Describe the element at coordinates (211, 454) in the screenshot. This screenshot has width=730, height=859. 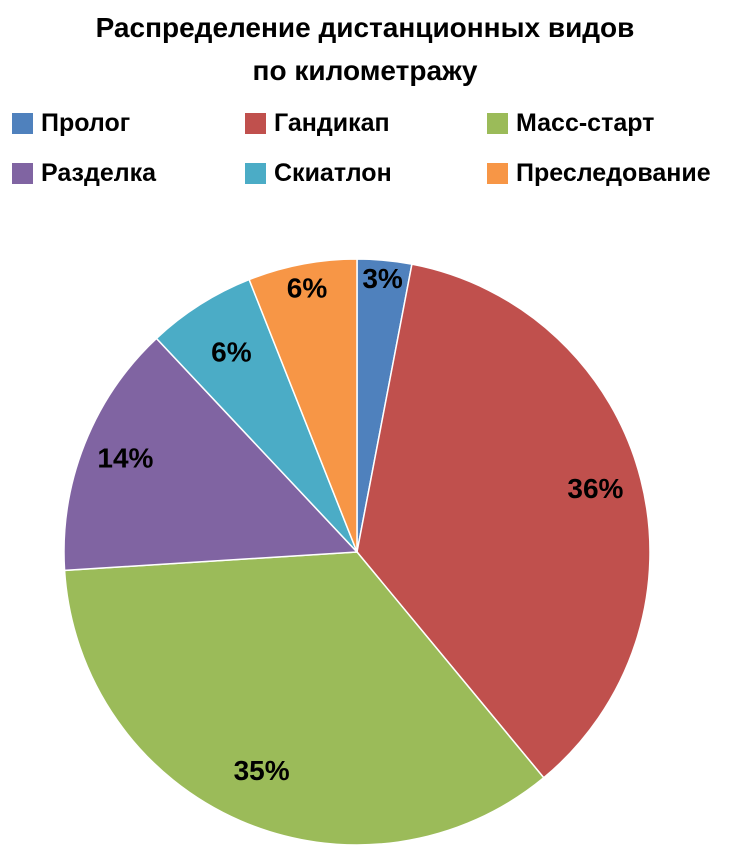
I see `pie-slice-razdelka` at that location.